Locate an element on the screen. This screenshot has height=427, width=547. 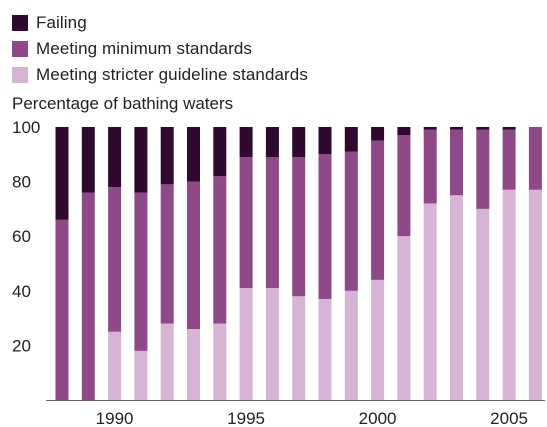
y-tick-label: 80 is located at coordinates (21, 182).